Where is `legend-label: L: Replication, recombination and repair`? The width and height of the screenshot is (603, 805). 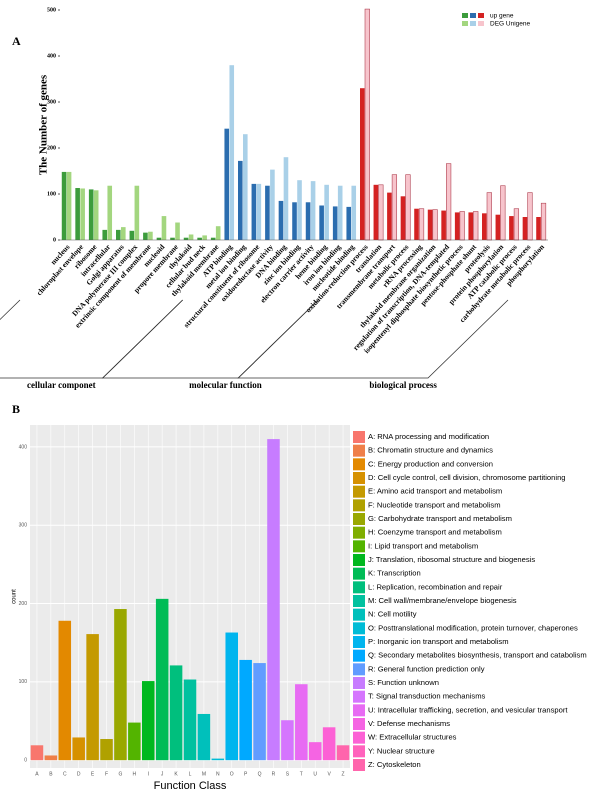 legend-label: L: Replication, recombination and repair is located at coordinates (435, 586).